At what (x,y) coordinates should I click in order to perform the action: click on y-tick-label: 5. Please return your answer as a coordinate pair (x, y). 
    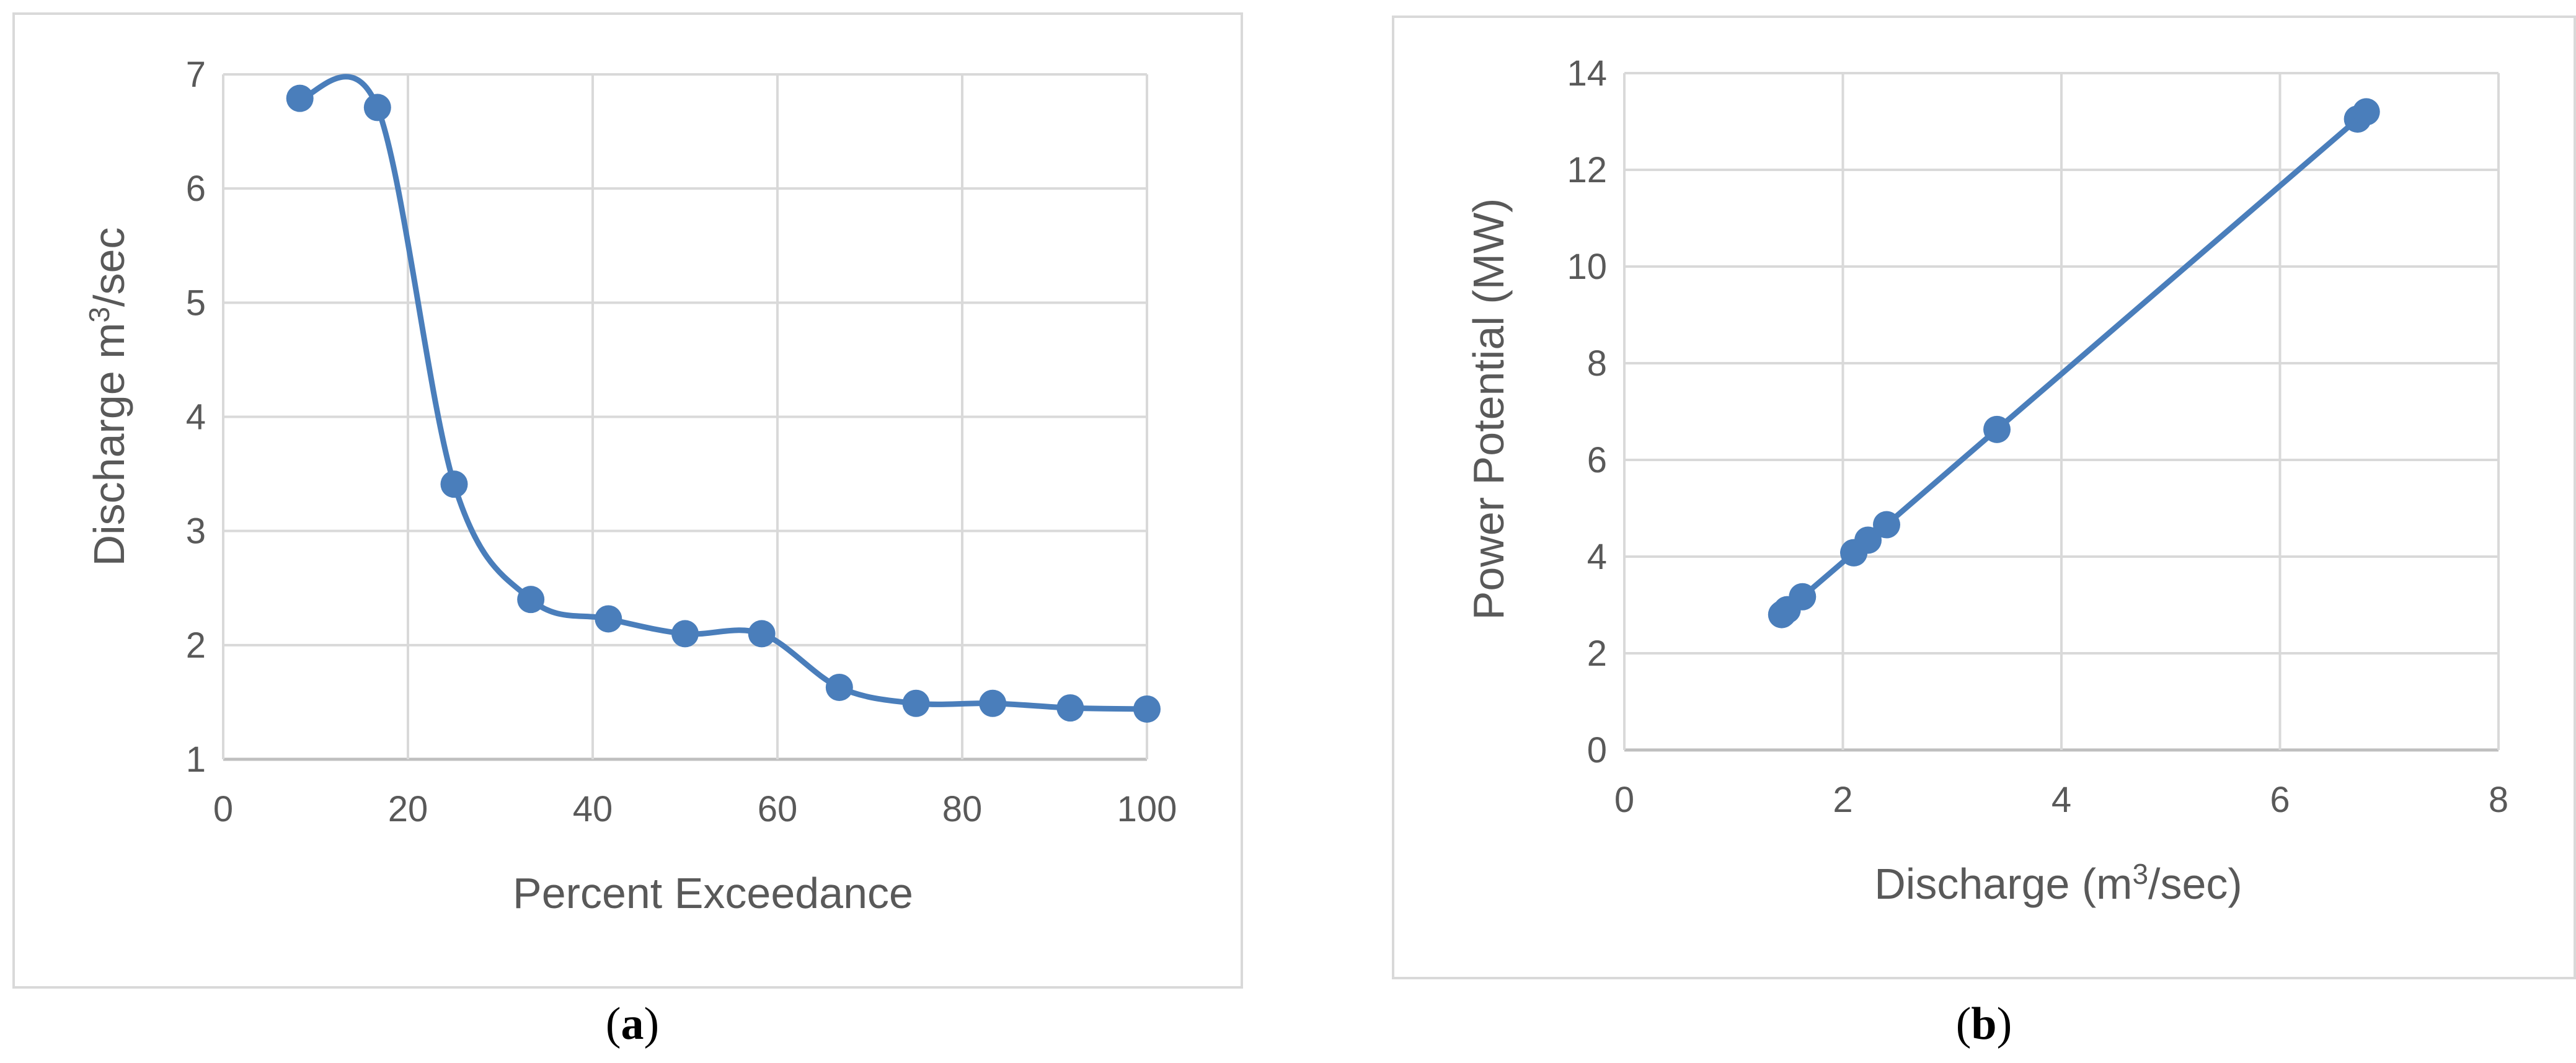
    Looking at the image, I should click on (196, 303).